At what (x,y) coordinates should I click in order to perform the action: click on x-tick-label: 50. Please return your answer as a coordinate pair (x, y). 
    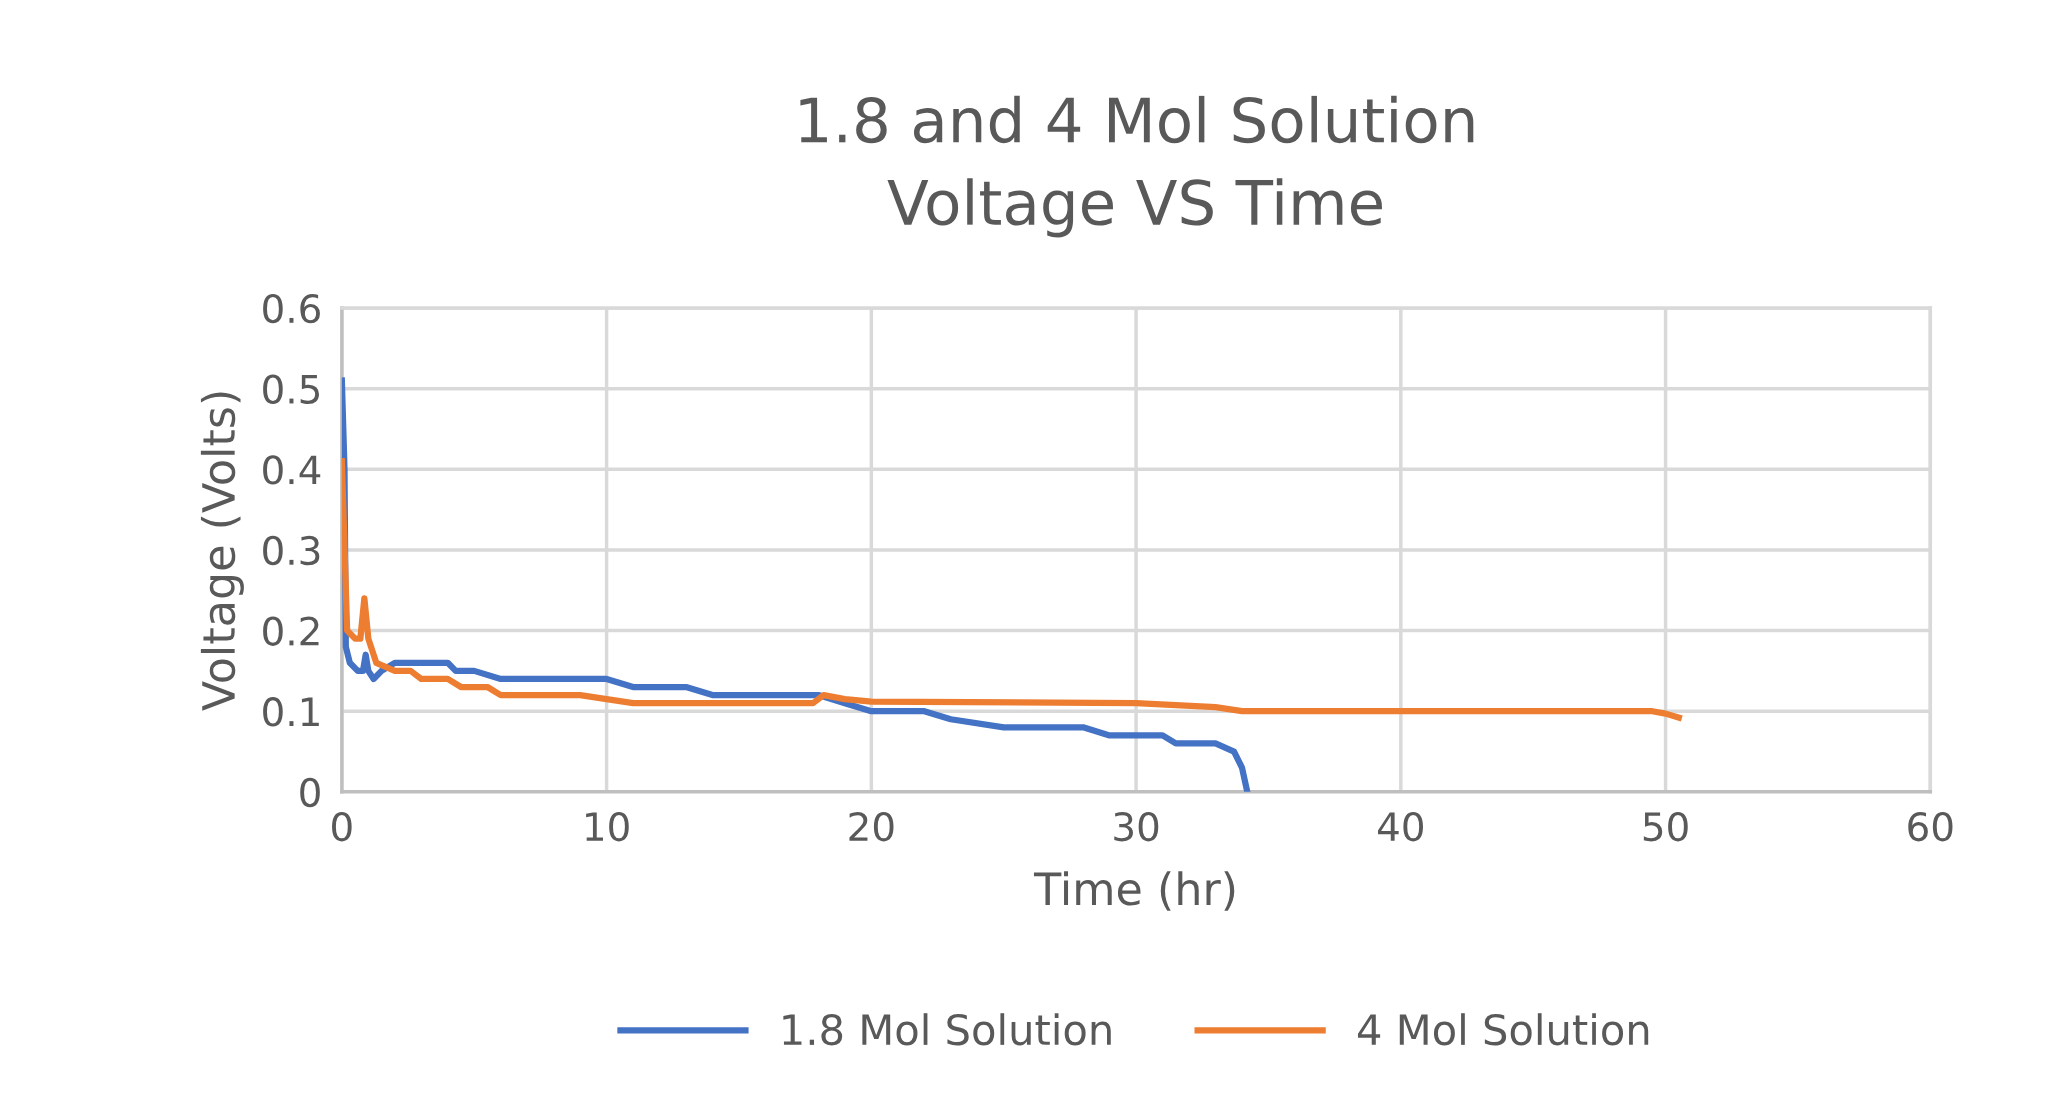
    Looking at the image, I should click on (1665, 826).